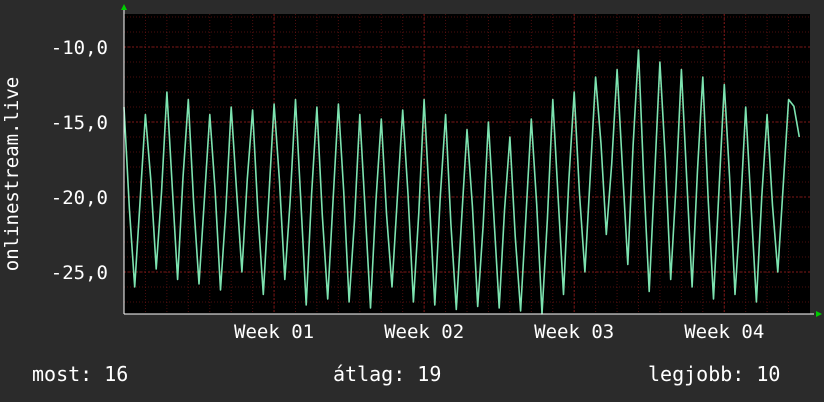 The image size is (824, 402). I want to click on stat-average: átlag: 19, so click(387, 374).